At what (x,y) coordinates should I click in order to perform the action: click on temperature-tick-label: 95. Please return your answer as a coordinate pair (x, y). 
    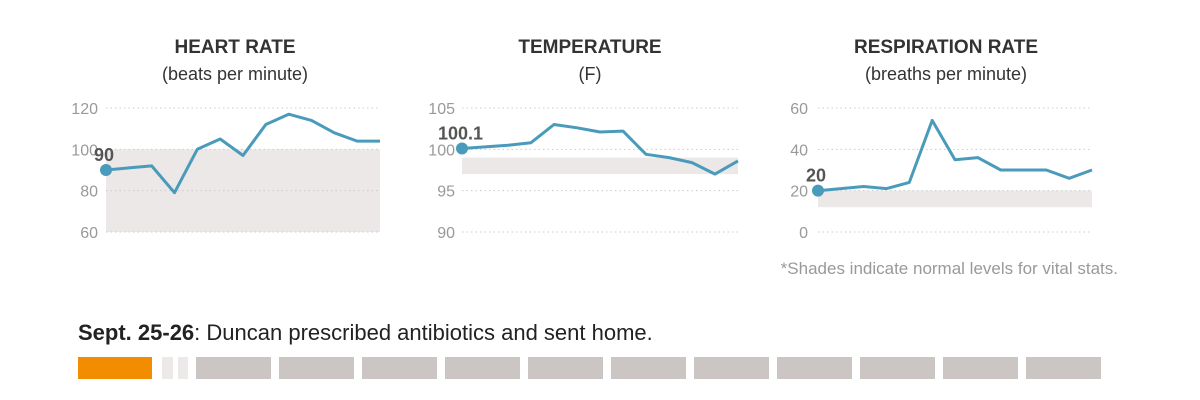
    Looking at the image, I should click on (446, 192).